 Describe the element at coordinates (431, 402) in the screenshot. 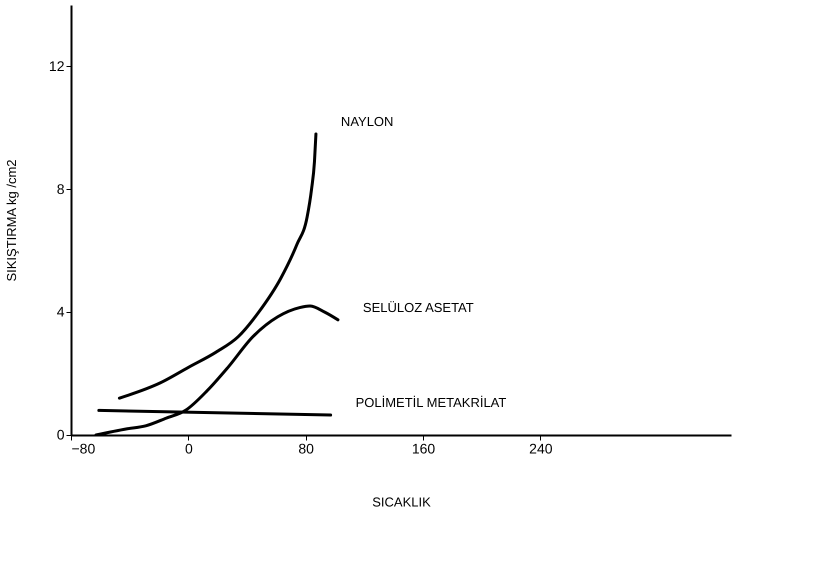

I see `series-label: POLİMETİL METAKRİLAT` at that location.